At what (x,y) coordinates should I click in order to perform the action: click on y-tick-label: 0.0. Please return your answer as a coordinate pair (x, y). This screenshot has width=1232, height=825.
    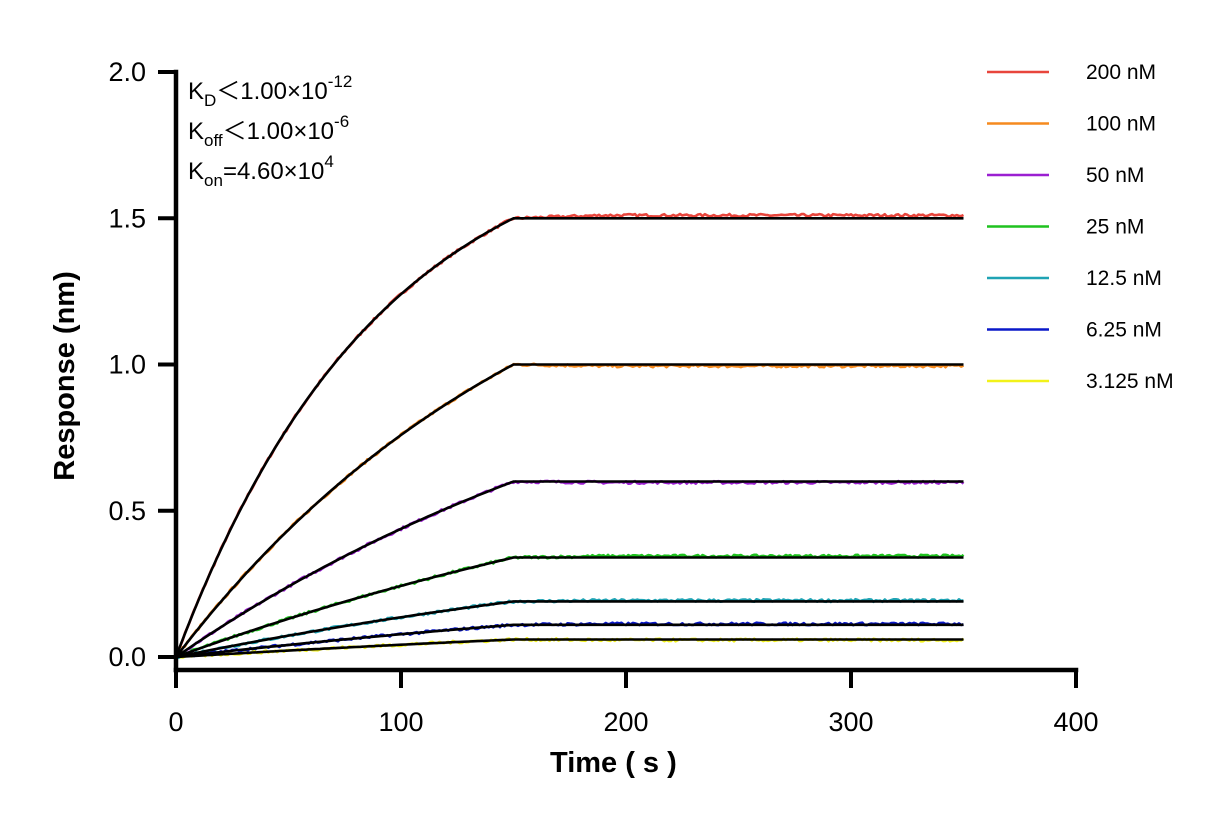
    Looking at the image, I should click on (127, 657).